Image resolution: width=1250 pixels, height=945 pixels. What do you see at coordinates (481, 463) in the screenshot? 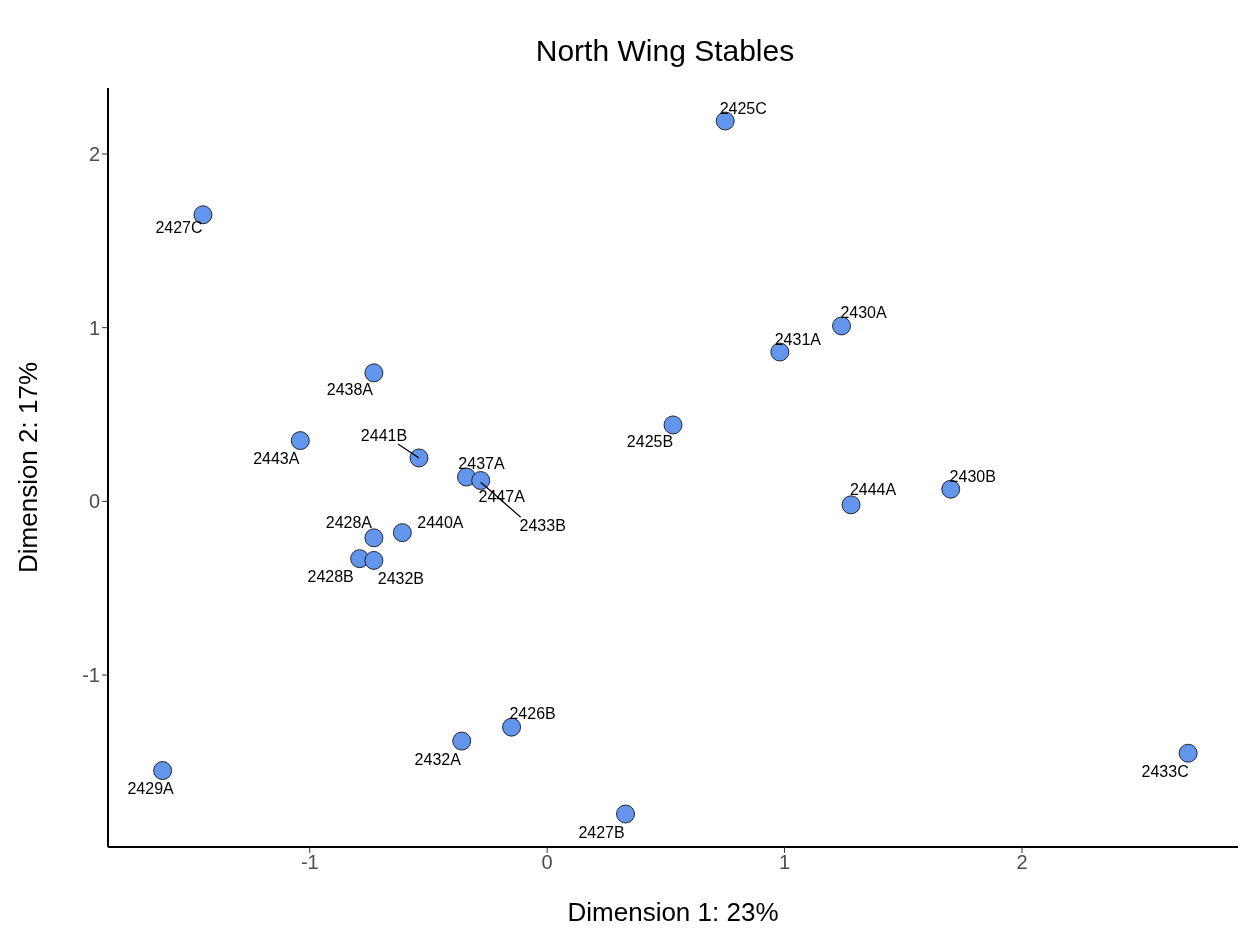
I see `annotation: 2437A` at bounding box center [481, 463].